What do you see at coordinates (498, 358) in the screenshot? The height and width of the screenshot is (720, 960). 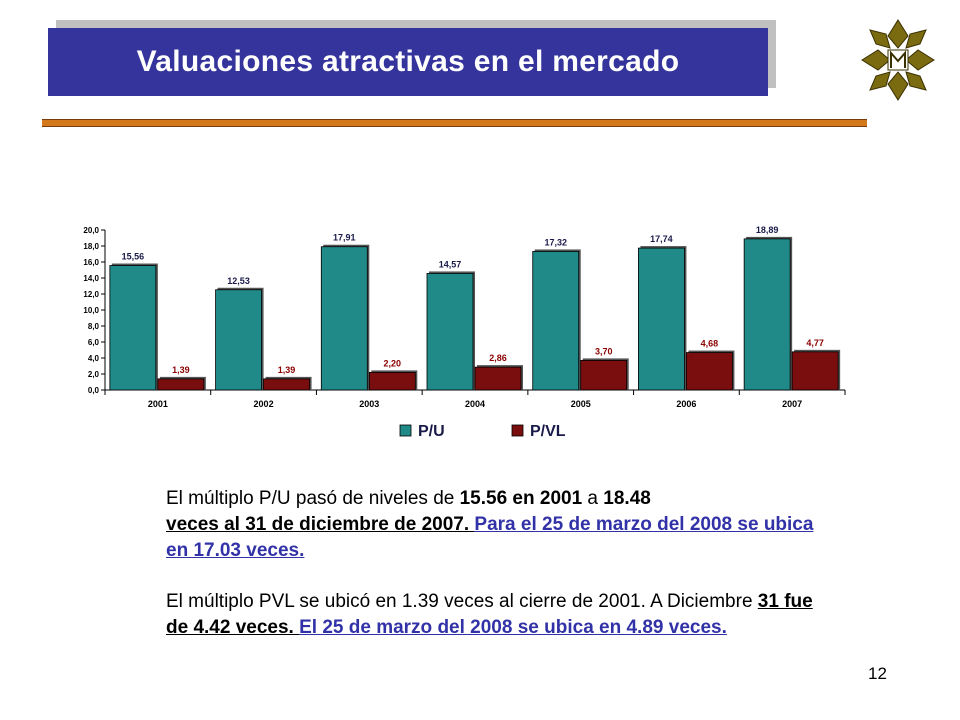 I see `data-label-pvl: 2,86` at bounding box center [498, 358].